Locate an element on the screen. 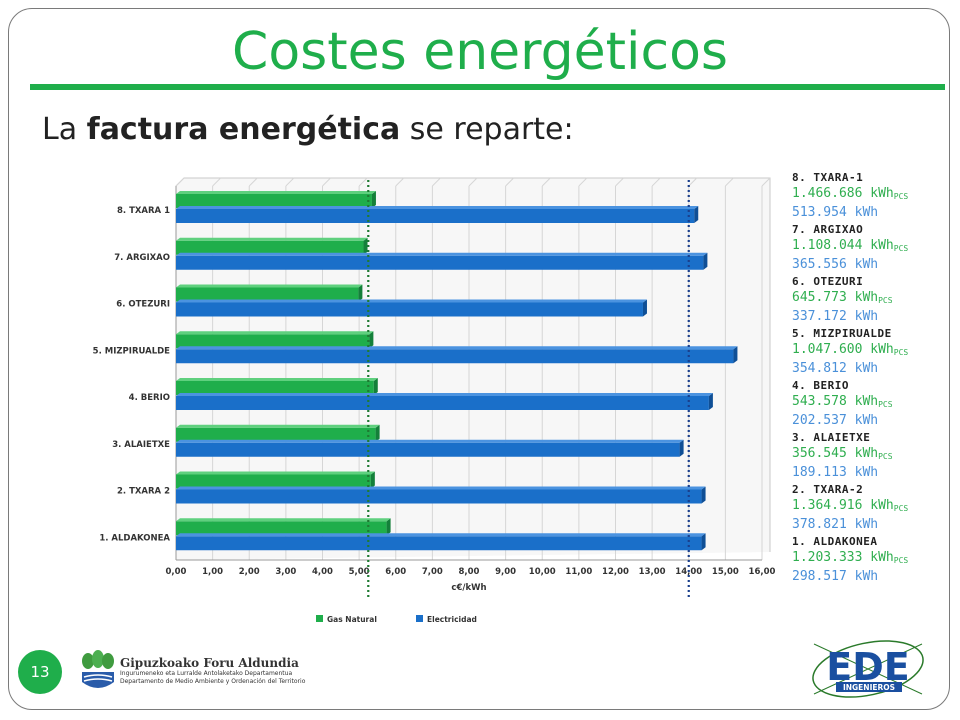 This screenshot has width=960, height=720. plant-elec-consumption: 378.821 kWh is located at coordinates (835, 524).